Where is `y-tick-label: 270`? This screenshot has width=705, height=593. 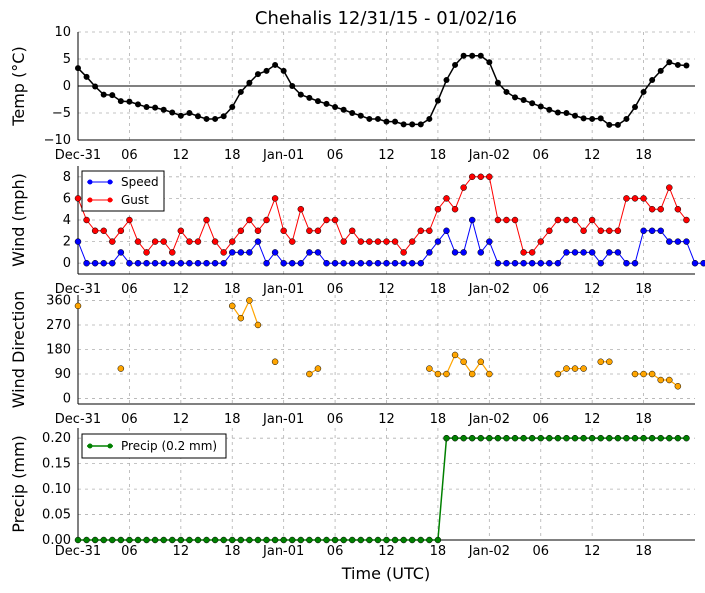
y-tick-label: 270 is located at coordinates (58, 325).